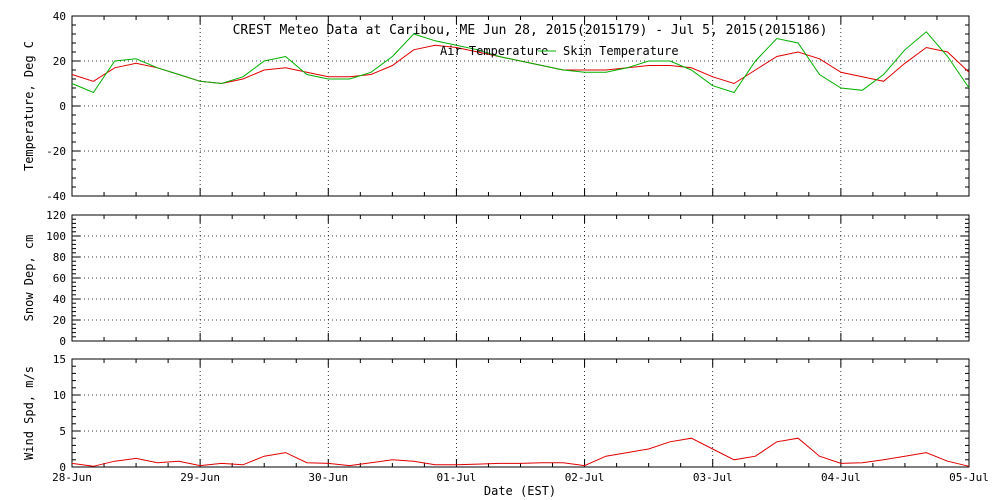 The image size is (1000, 500). I want to click on x-tick-label: 05-Jul, so click(969, 477).